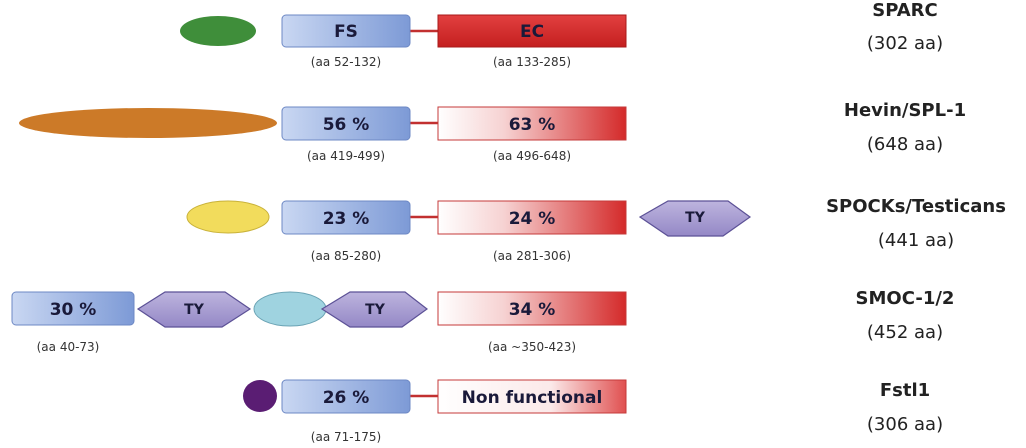 The image size is (1026, 448). I want to click on fs-range: (aa 71-175), so click(346, 437).